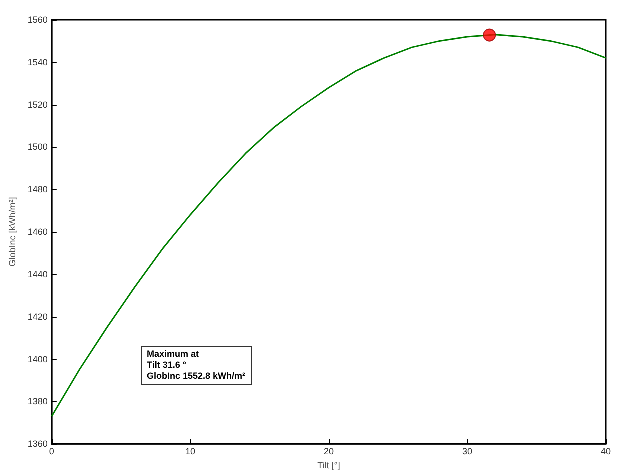 The width and height of the screenshot is (640, 475). What do you see at coordinates (38, 232) in the screenshot?
I see `y-tick-label: 1460` at bounding box center [38, 232].